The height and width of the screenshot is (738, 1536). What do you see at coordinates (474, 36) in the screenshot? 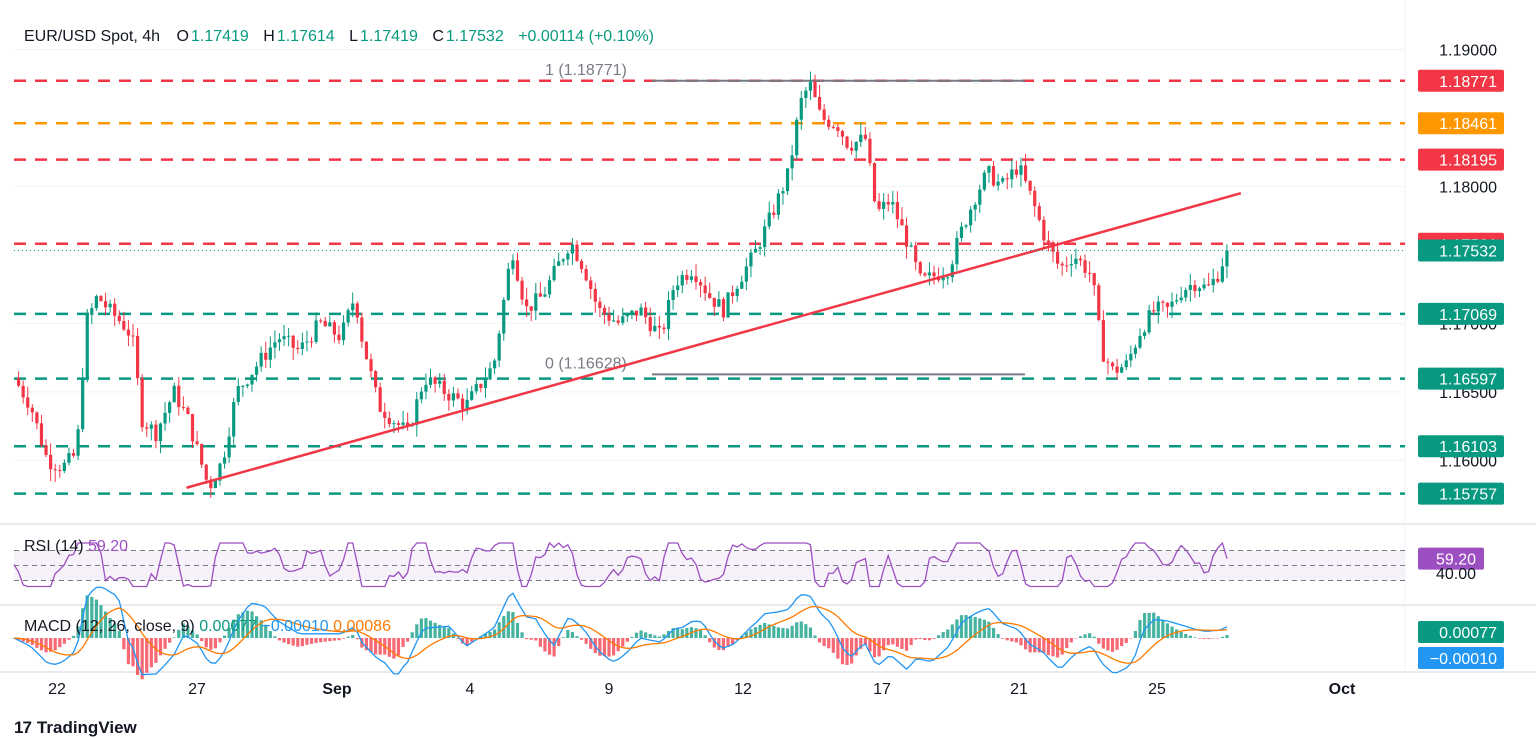
I see `close-value: 1.17532` at bounding box center [474, 36].